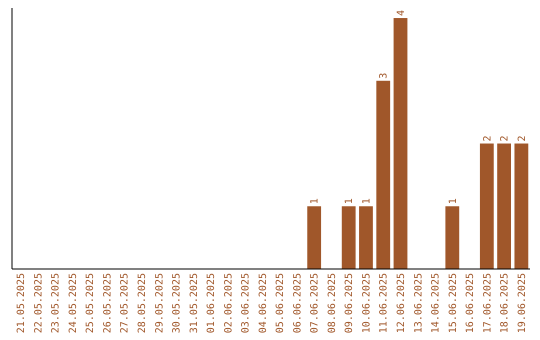 The image size is (540, 340). What do you see at coordinates (298, 303) in the screenshot?
I see `x-tick-label: 06.06.2025` at bounding box center [298, 303].